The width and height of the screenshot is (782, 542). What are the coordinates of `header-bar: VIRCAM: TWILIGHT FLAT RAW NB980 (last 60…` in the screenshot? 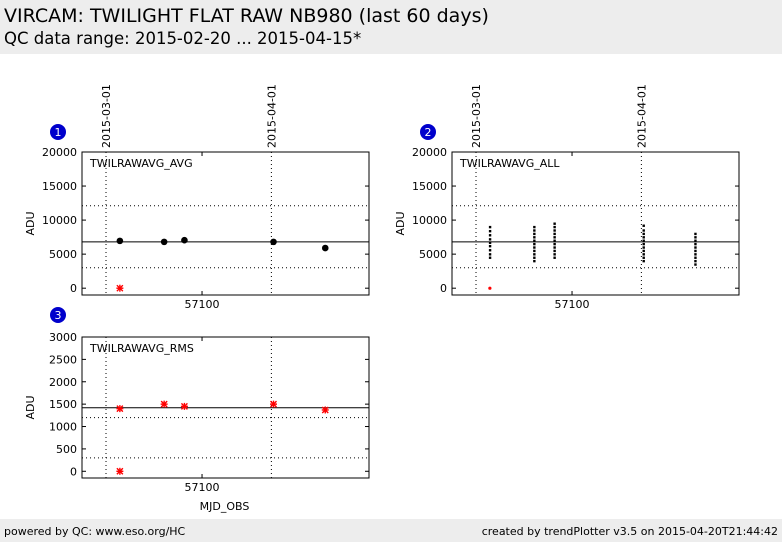 It's located at (391, 27).